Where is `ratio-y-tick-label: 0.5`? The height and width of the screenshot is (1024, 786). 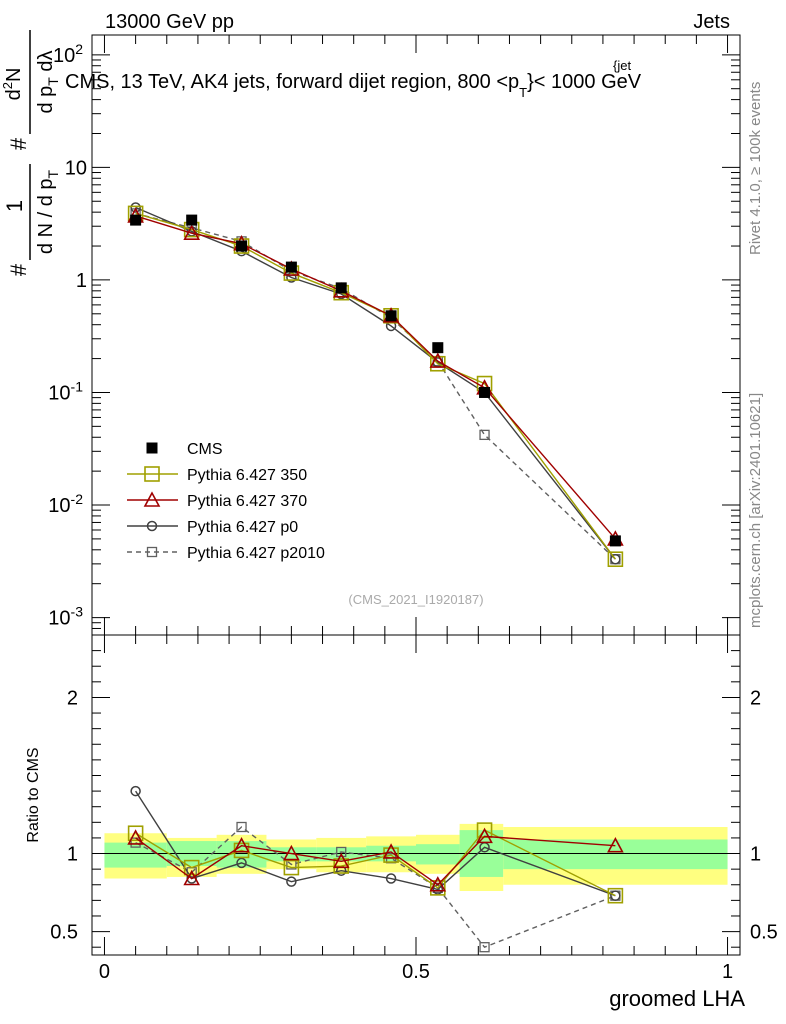 ratio-y-tick-label: 0.5 is located at coordinates (64, 933).